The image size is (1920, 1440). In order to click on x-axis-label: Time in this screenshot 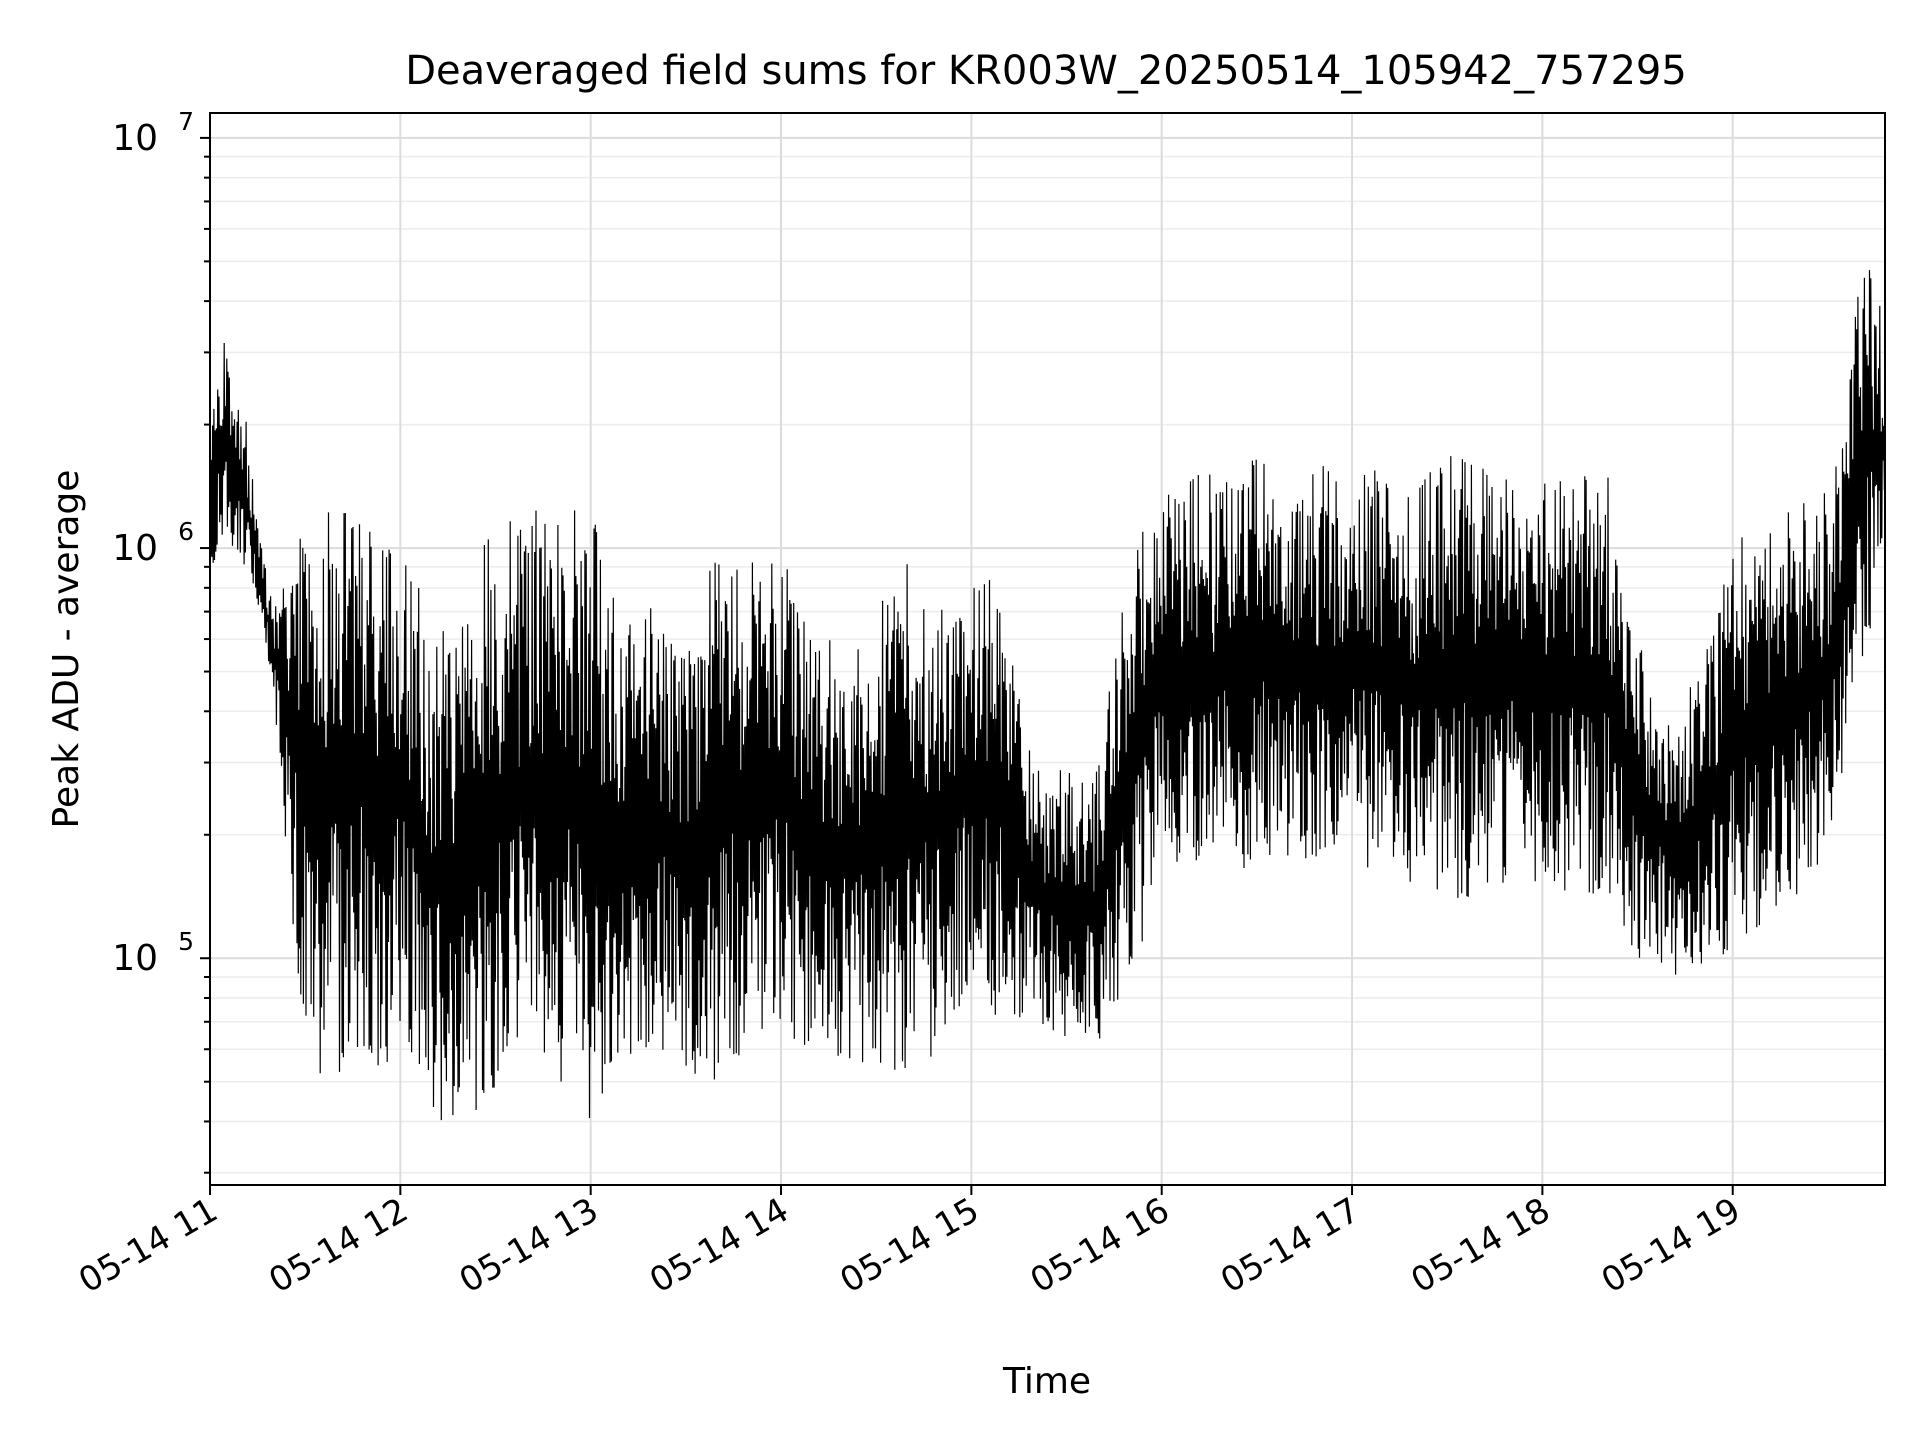, I will do `click(1046, 1381)`.